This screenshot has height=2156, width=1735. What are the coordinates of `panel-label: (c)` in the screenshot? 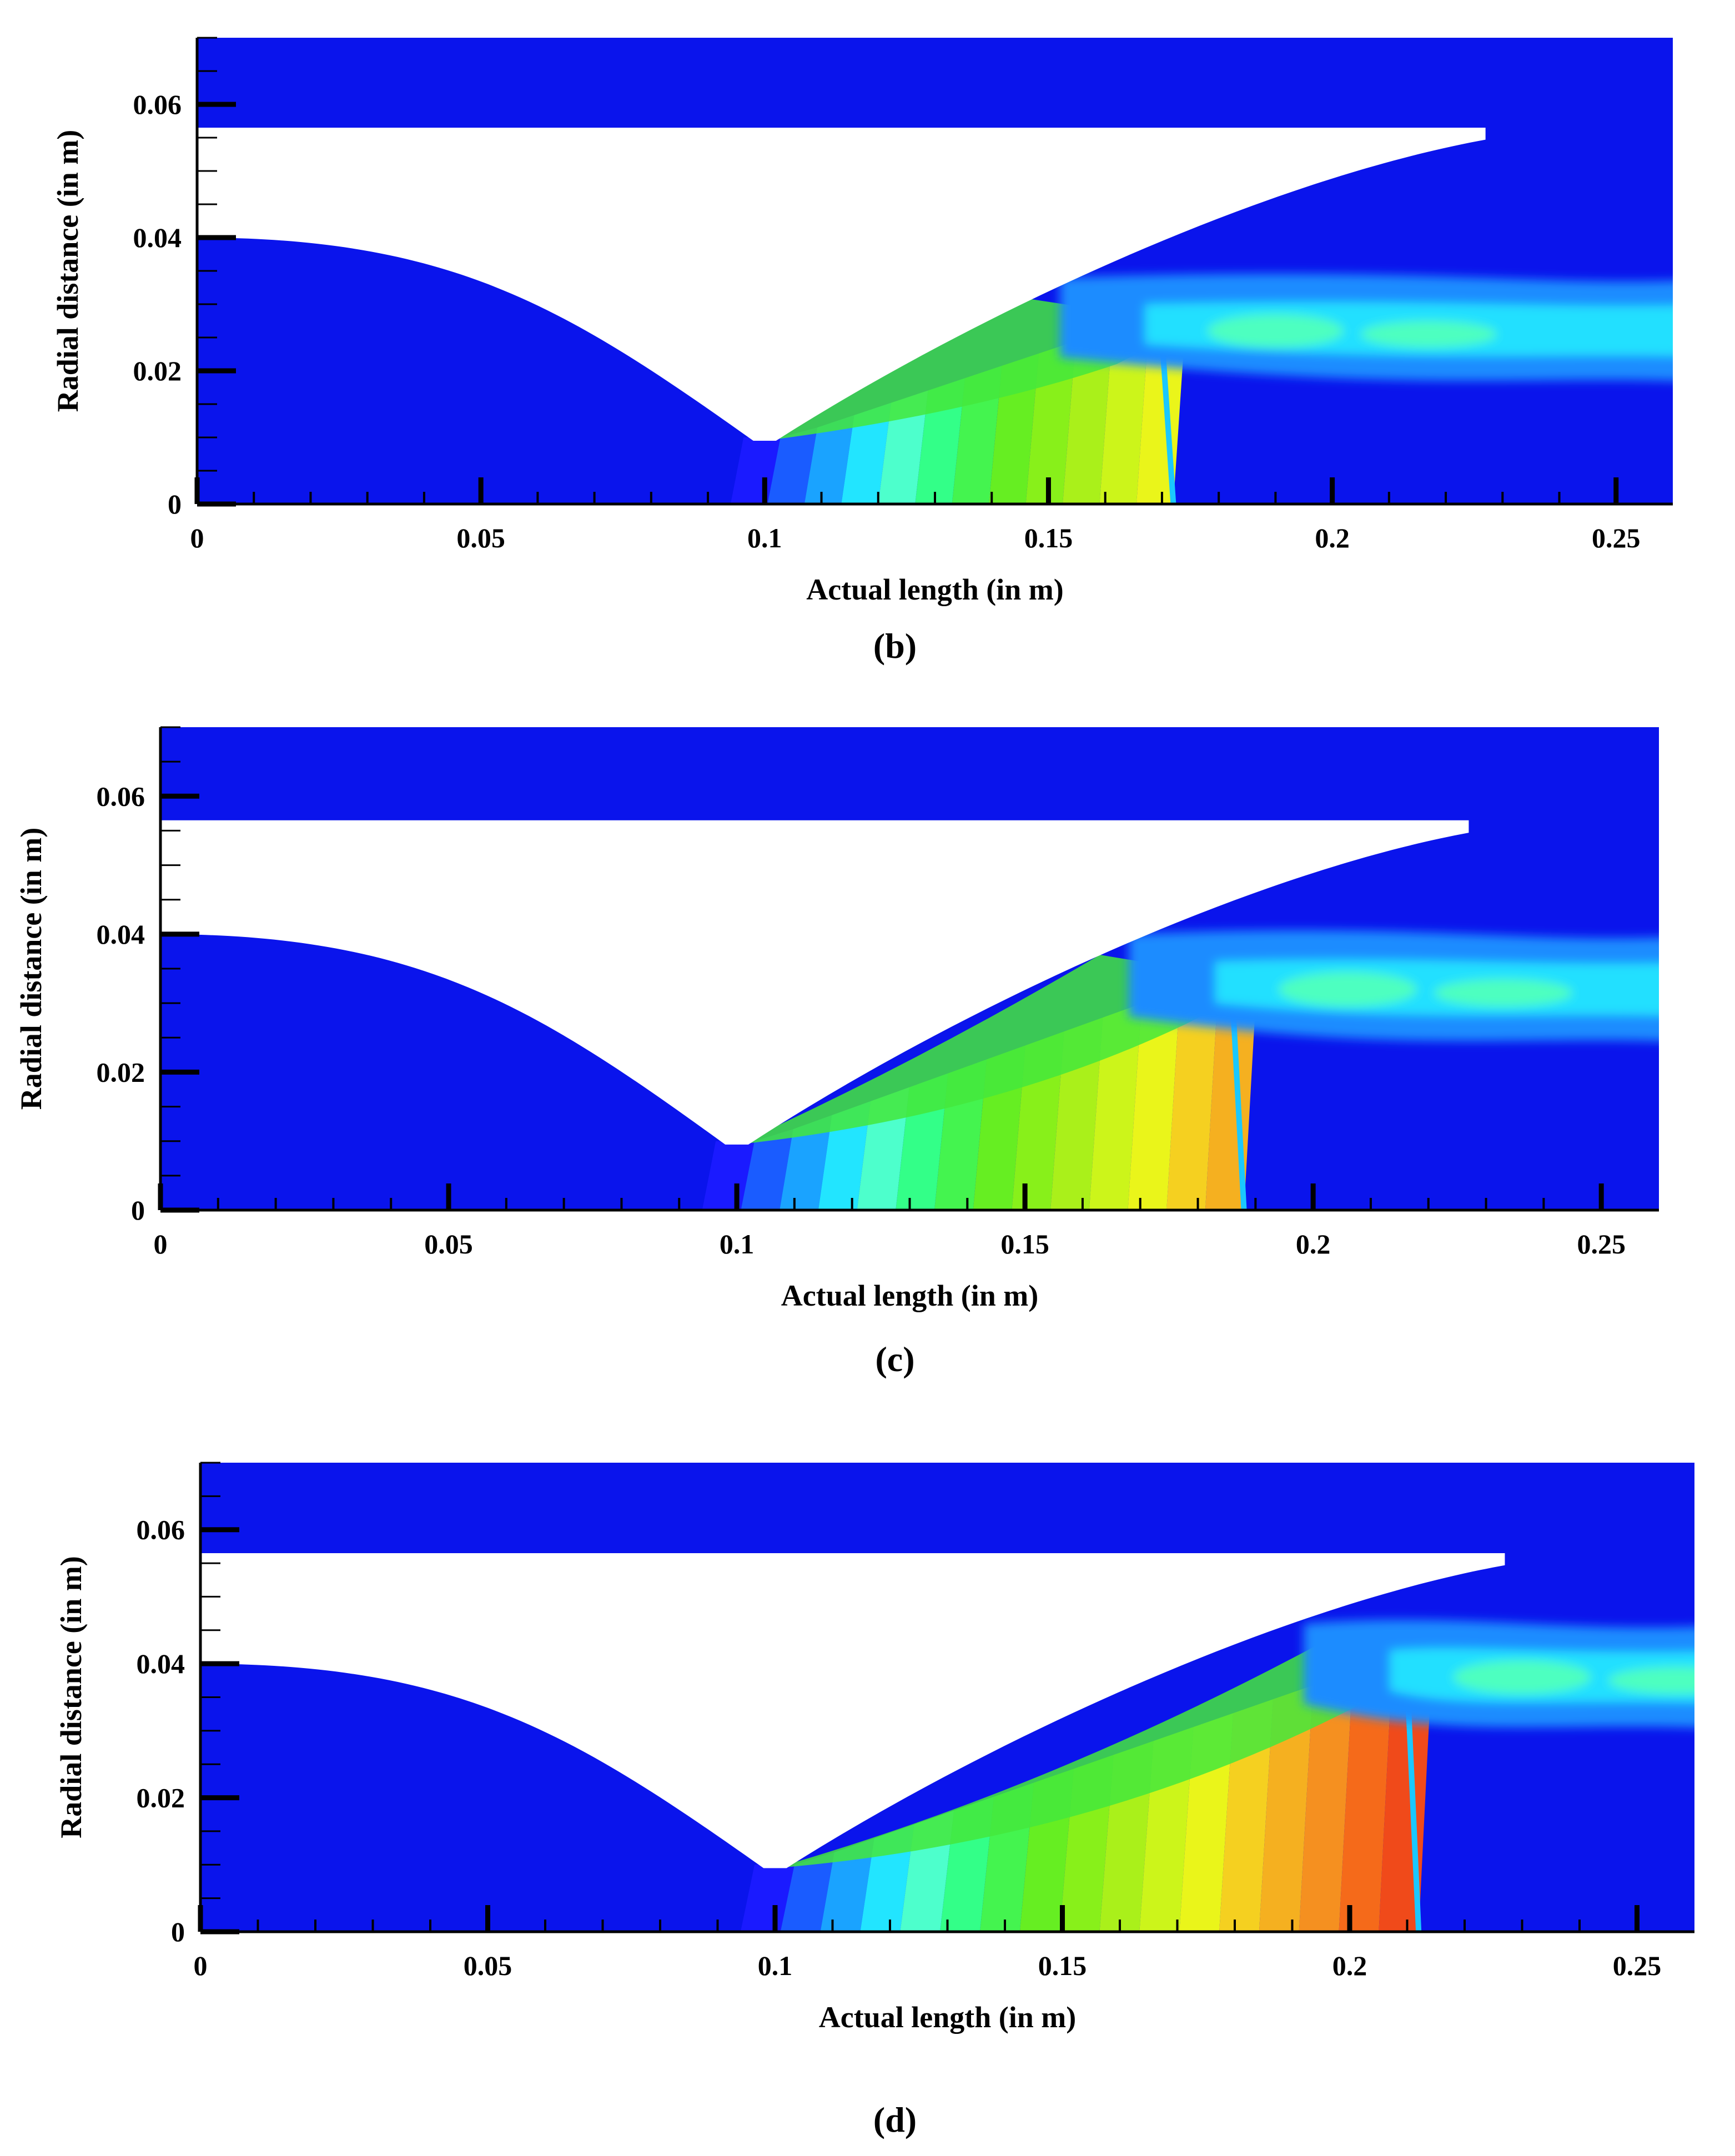 It's located at (895, 1359).